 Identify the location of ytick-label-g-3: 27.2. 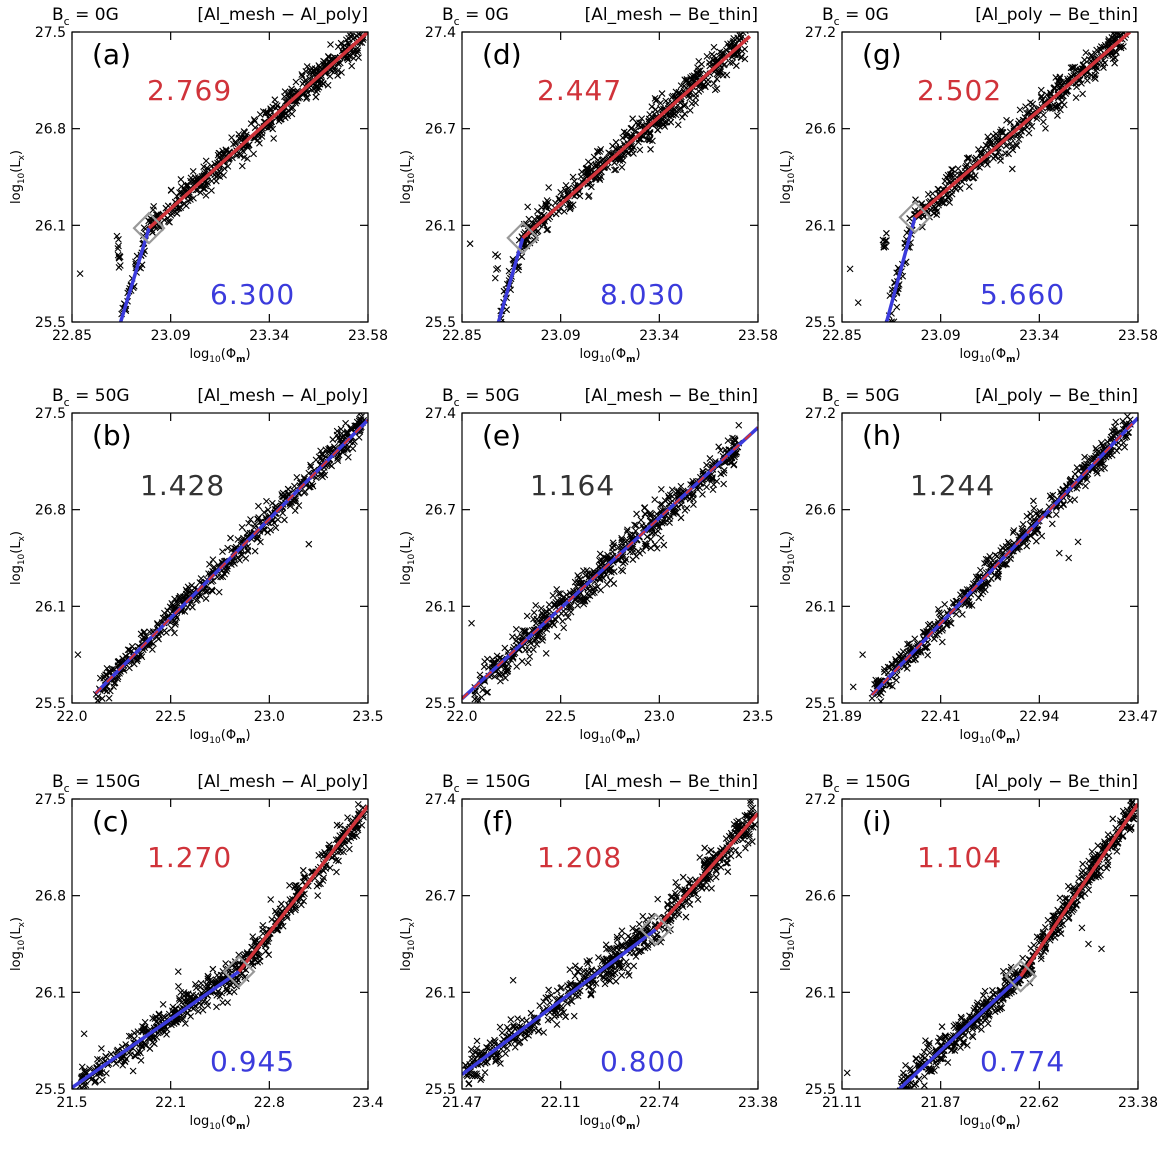
(820, 33).